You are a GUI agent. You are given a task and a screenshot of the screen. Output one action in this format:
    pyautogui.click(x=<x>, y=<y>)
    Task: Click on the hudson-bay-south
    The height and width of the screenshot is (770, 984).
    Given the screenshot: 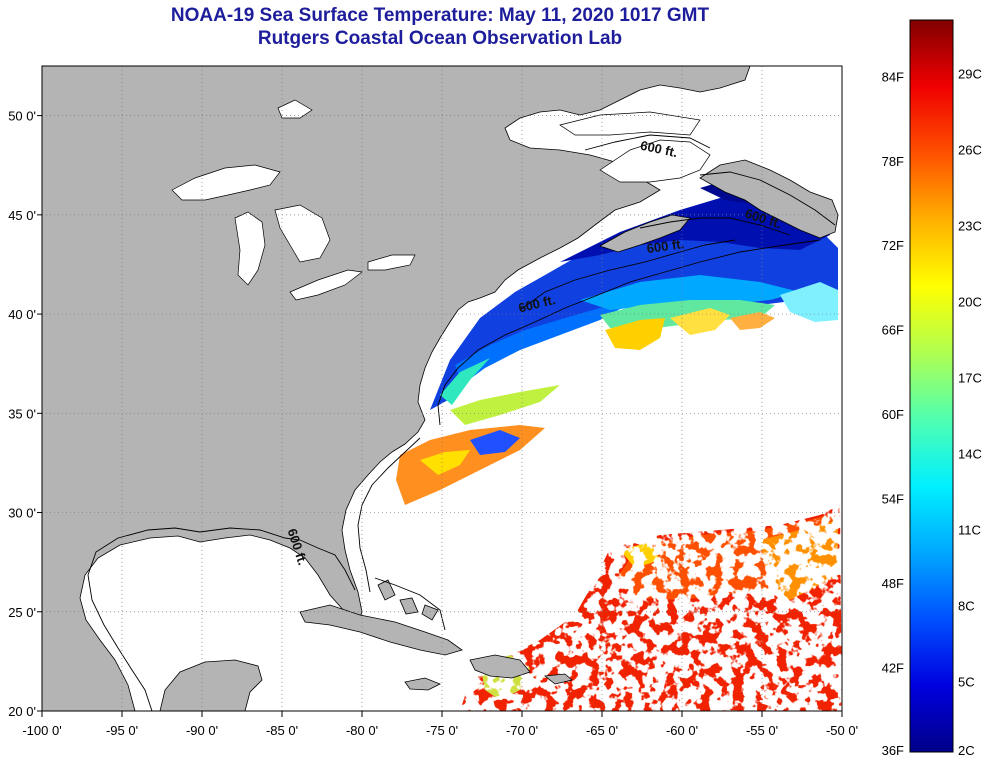 What is the action you would take?
    pyautogui.click(x=295, y=109)
    